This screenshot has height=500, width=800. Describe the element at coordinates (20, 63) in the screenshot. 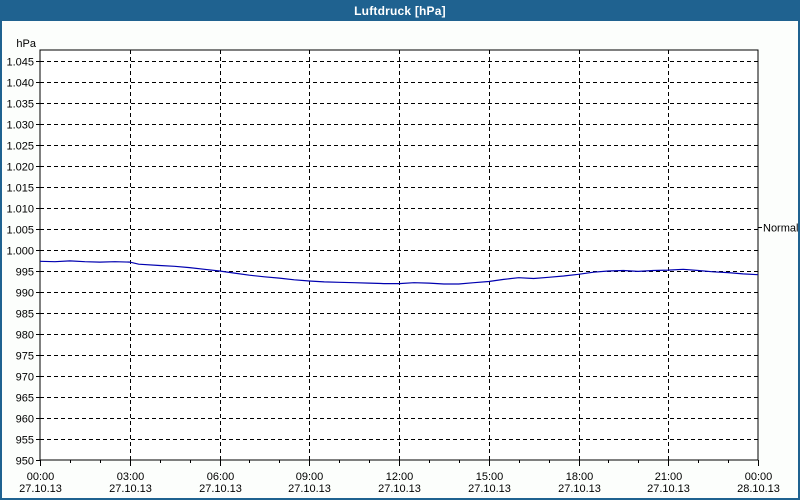

I see `y-tick-label: 1.045` at that location.